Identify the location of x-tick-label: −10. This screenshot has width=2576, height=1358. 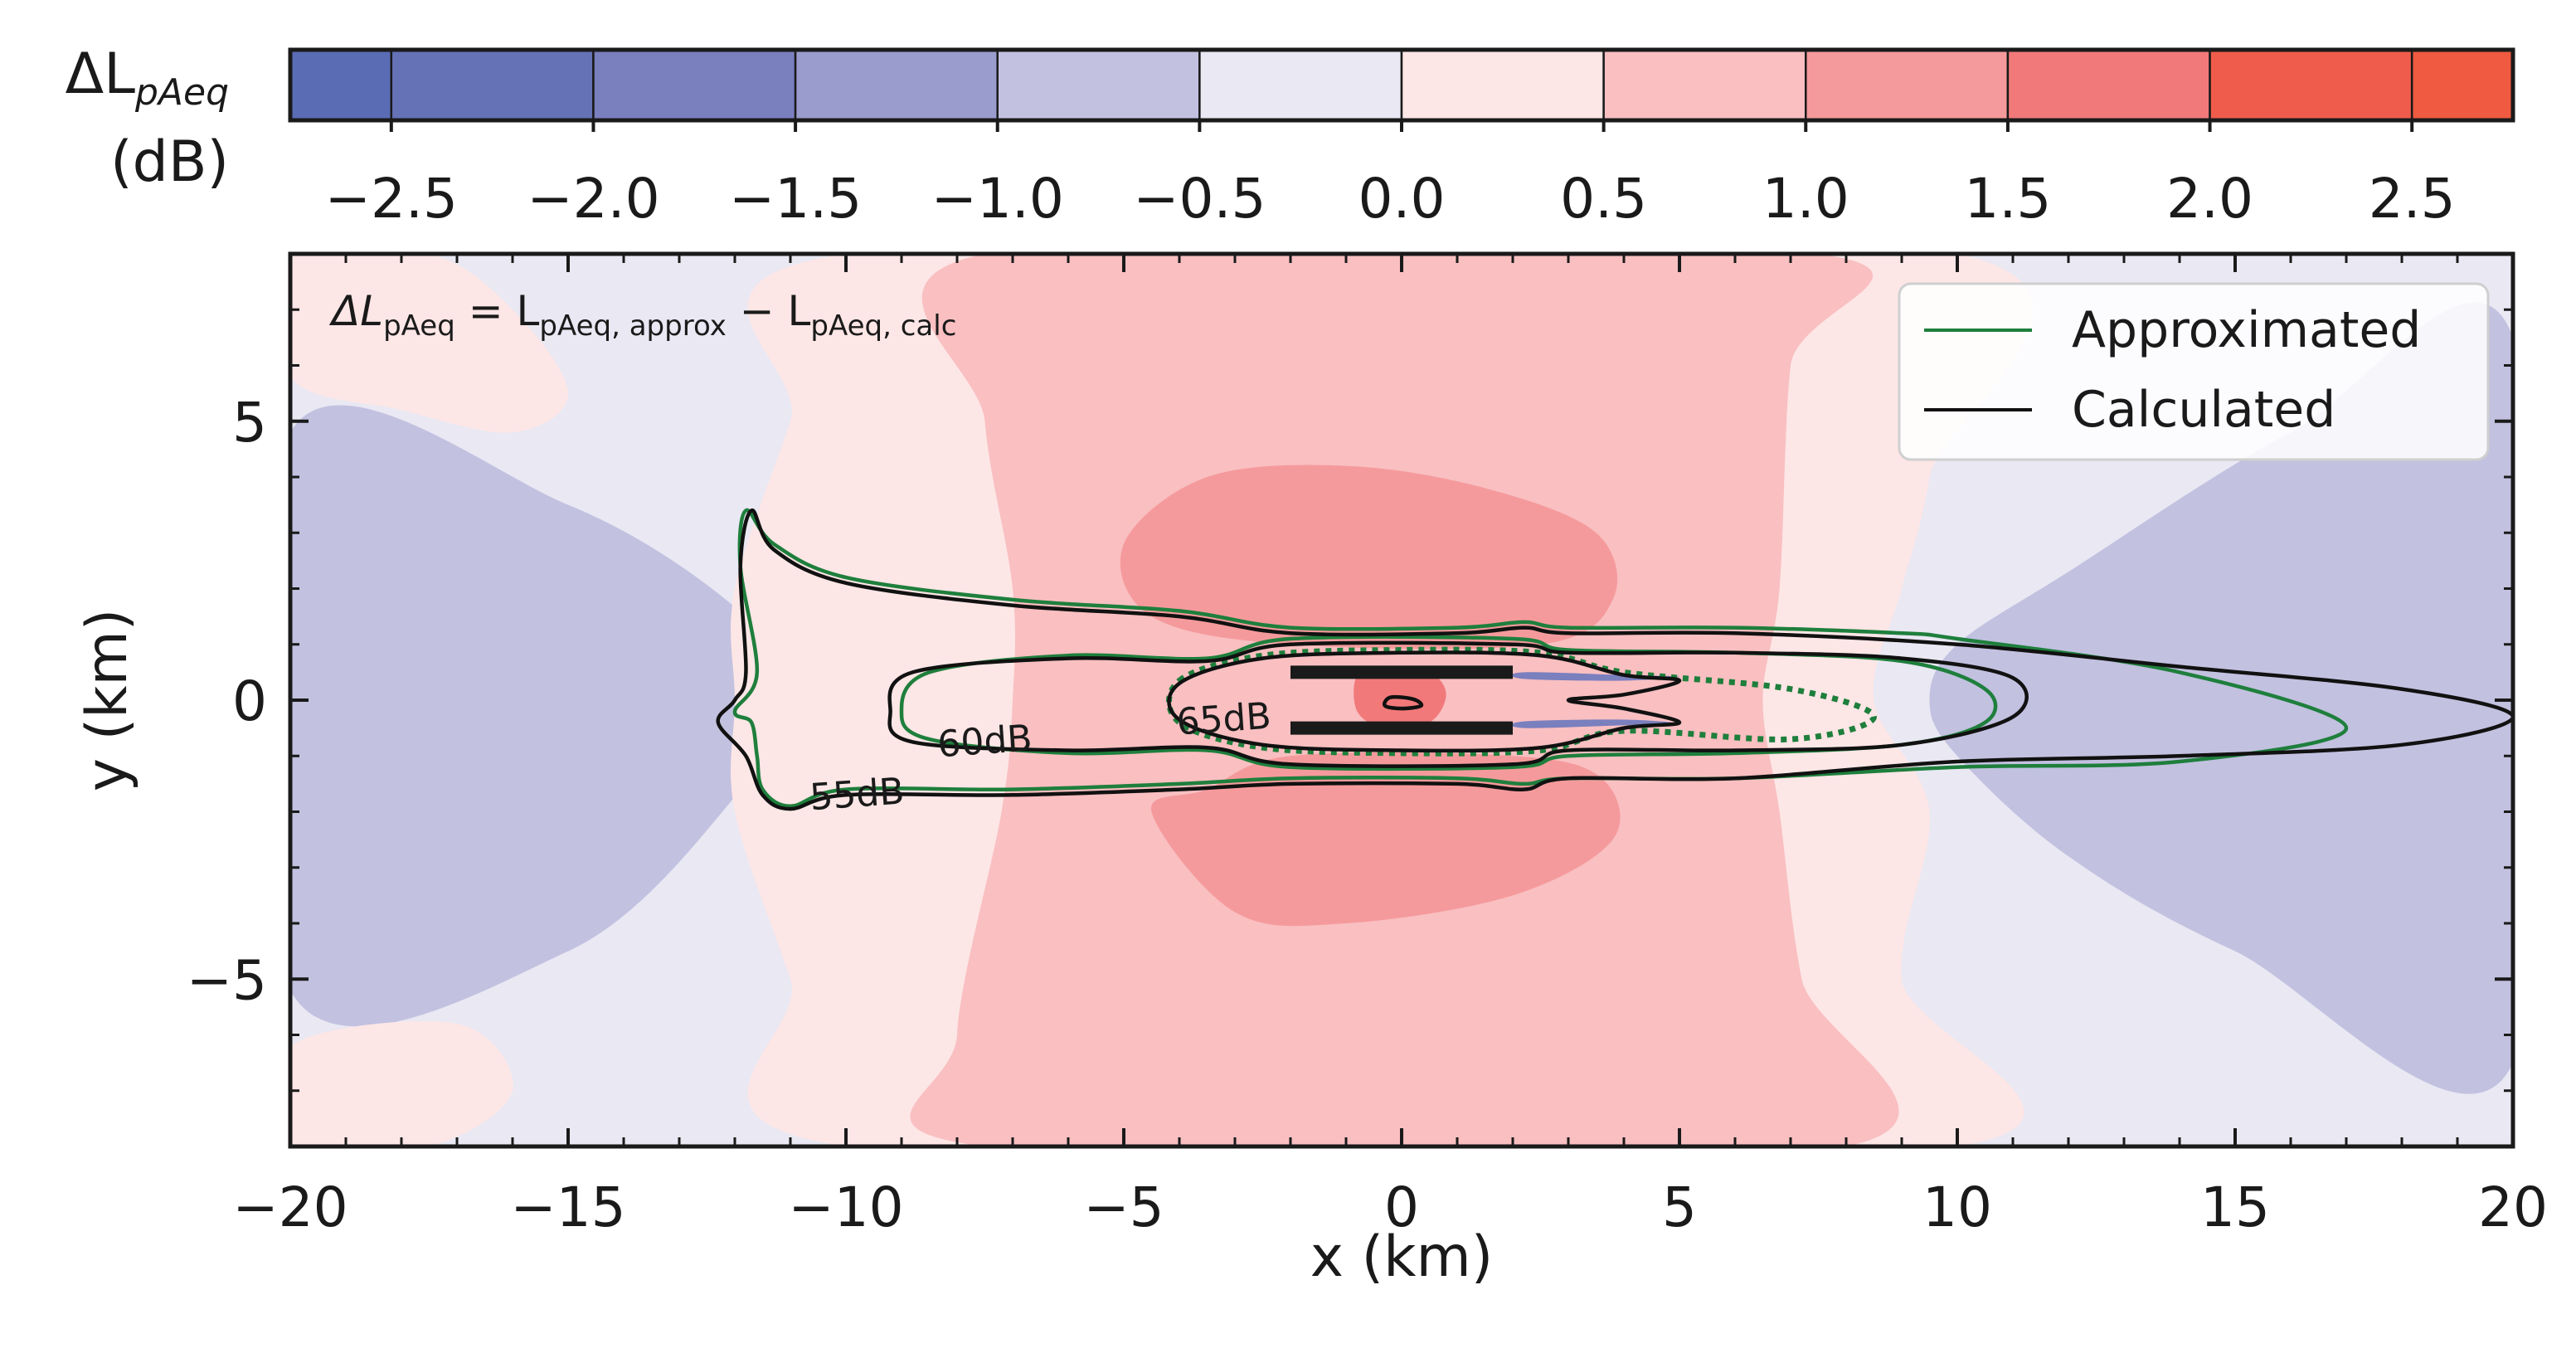
(846, 1207).